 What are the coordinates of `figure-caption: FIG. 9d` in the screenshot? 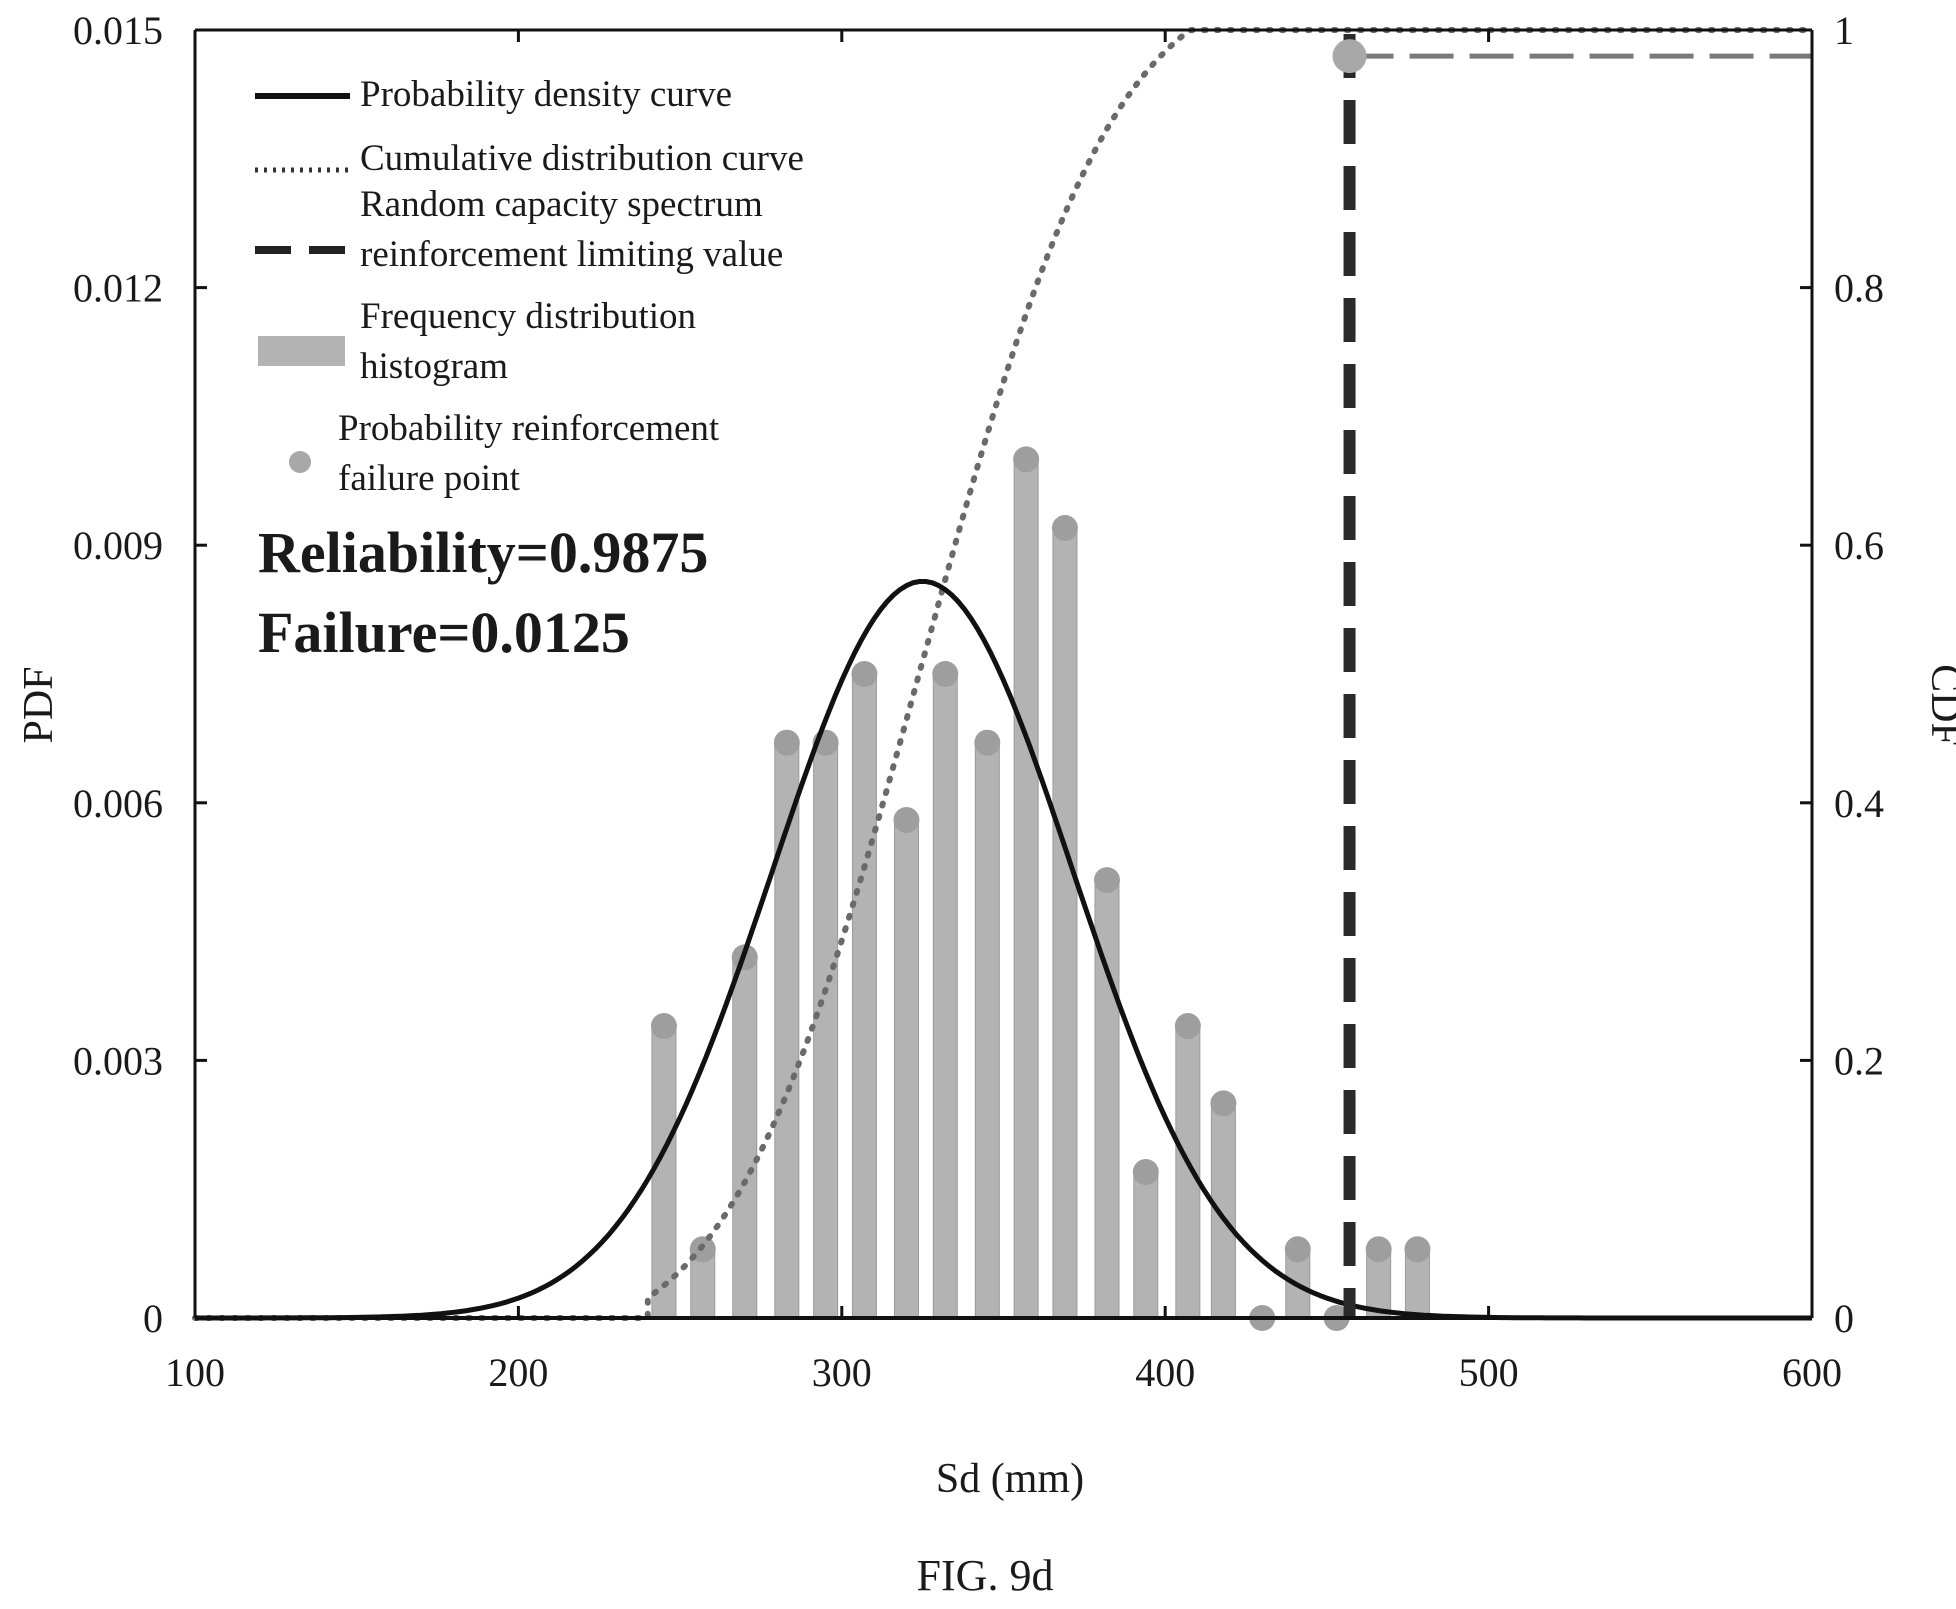 It's located at (985, 1575).